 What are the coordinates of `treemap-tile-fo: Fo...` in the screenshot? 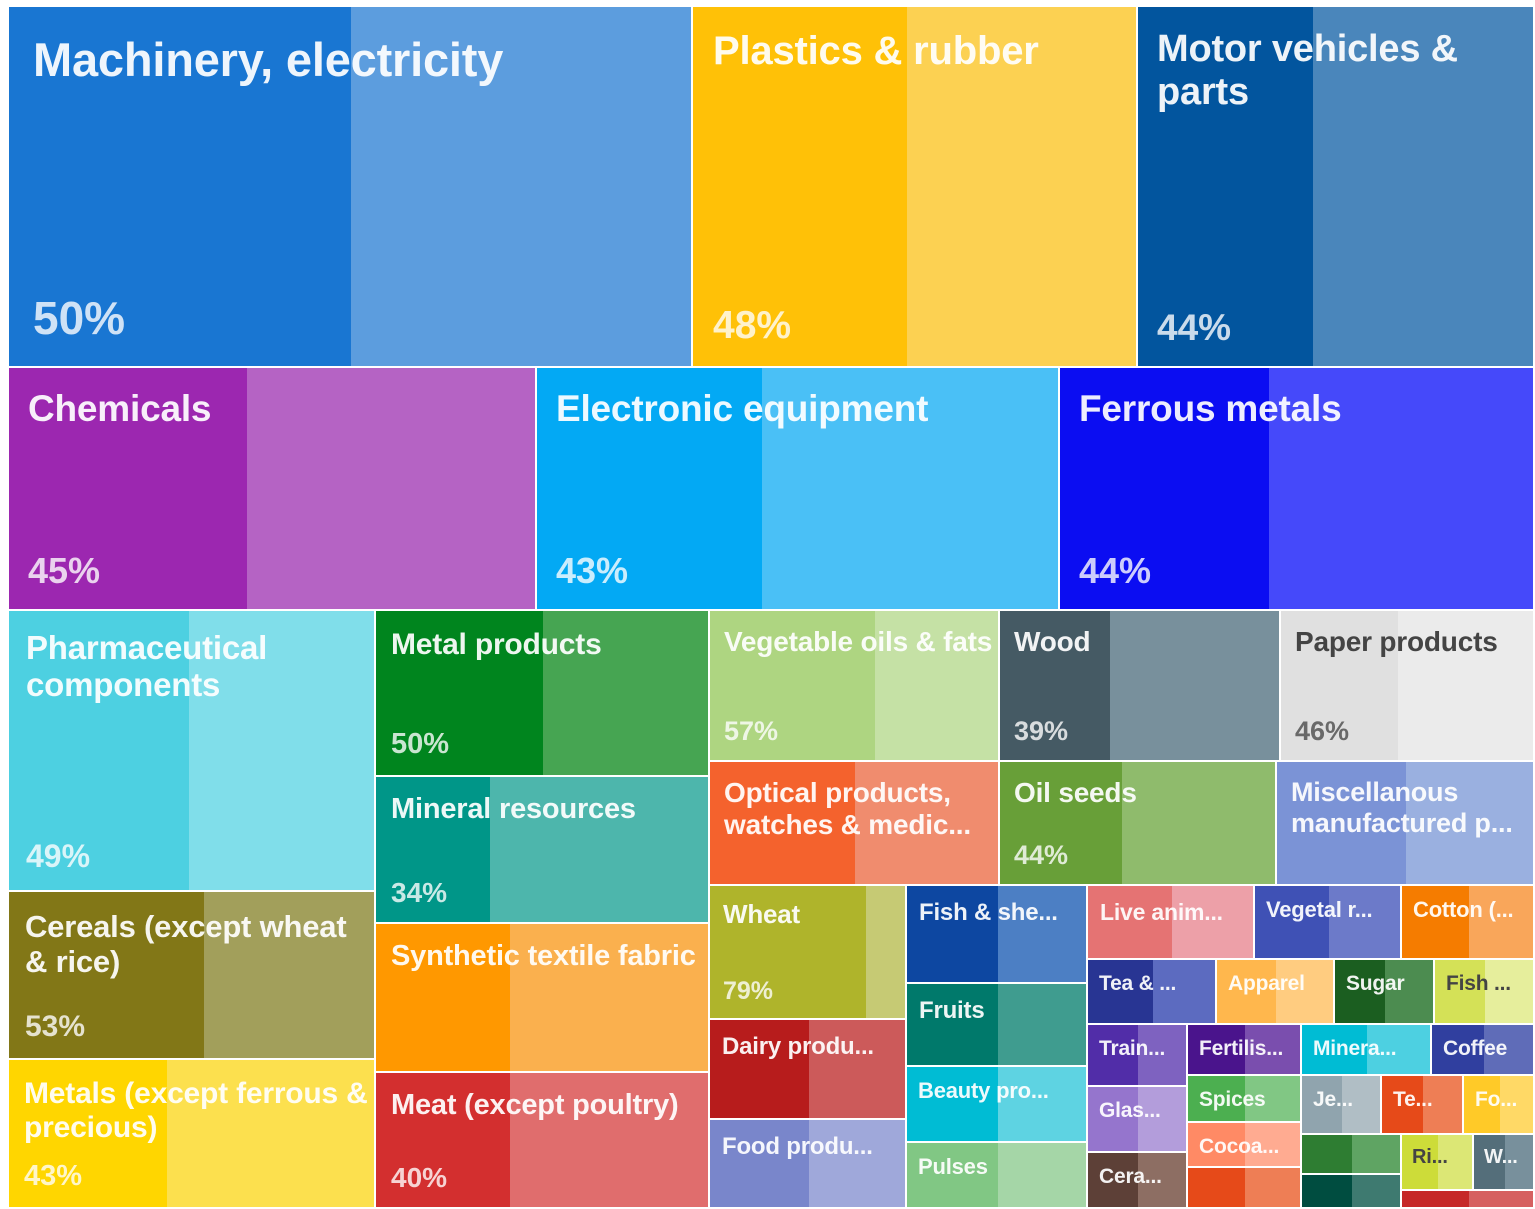 It's located at (1499, 1105).